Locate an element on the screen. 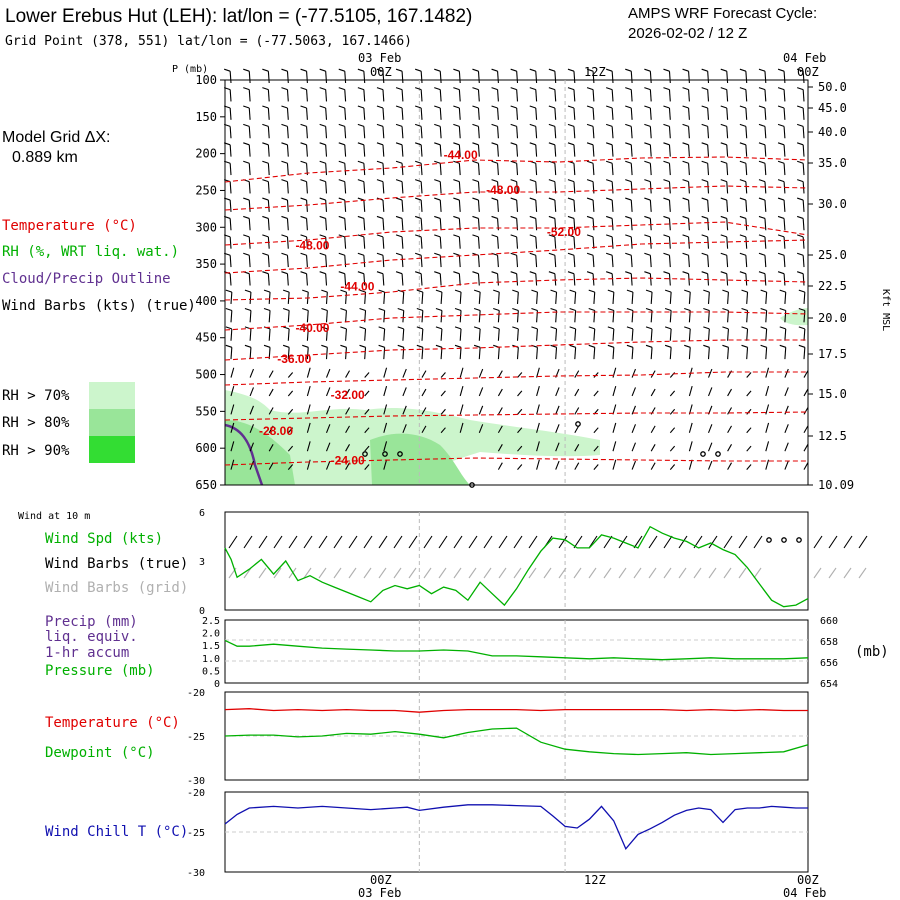 The image size is (900, 900). isotherm-label: -32.00 is located at coordinates (348, 395).